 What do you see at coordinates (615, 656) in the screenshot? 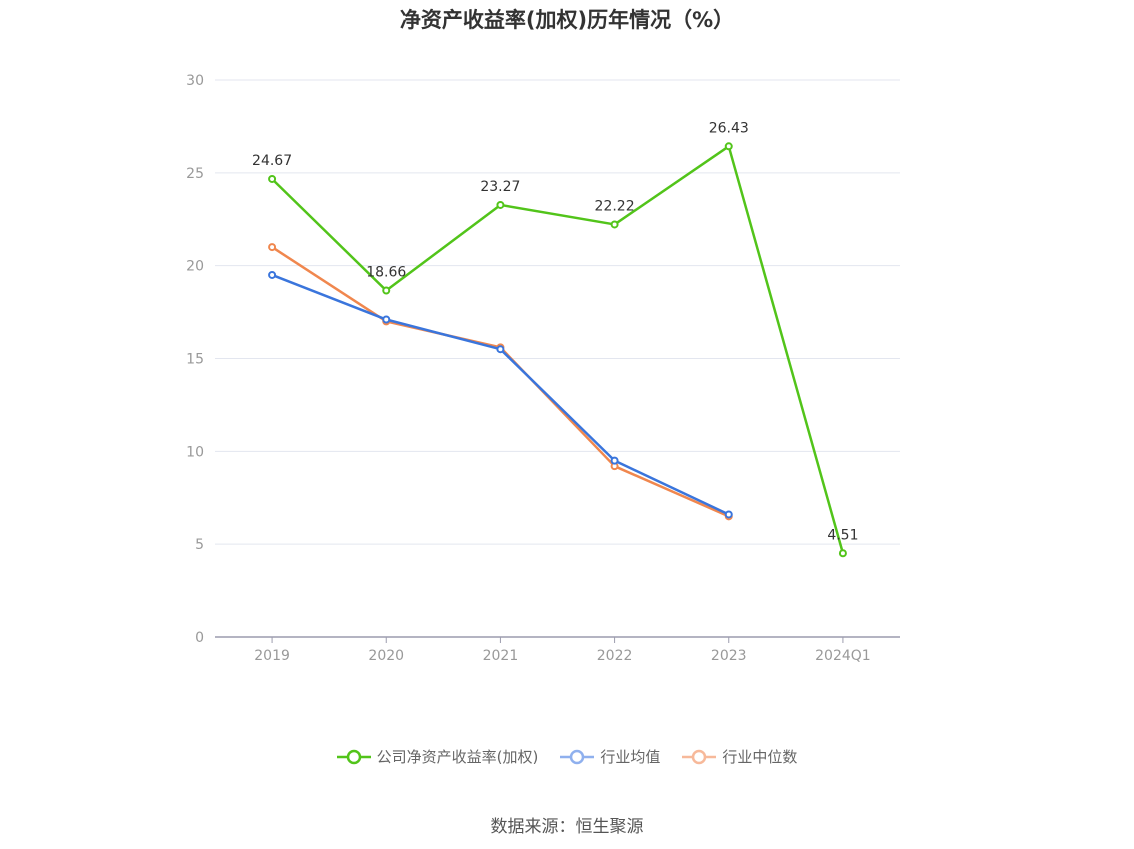
I see `x-tick-label-2022: 2022` at bounding box center [615, 656].